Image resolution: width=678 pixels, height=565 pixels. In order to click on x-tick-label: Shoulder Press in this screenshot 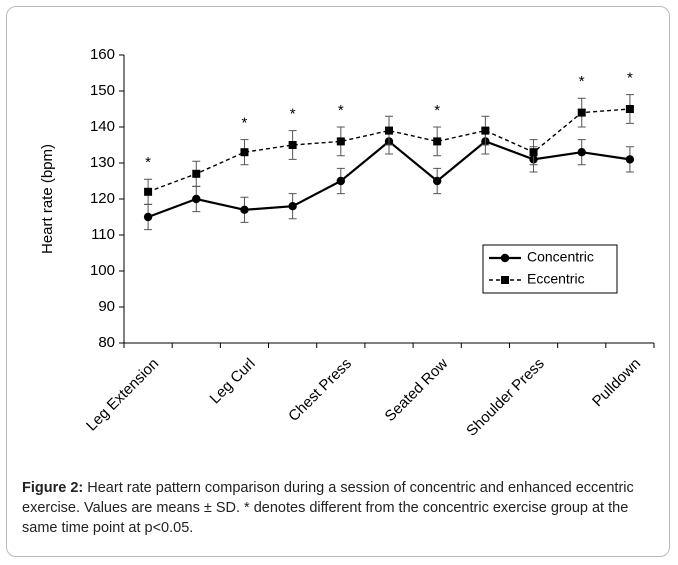, I will do `click(505, 397)`.